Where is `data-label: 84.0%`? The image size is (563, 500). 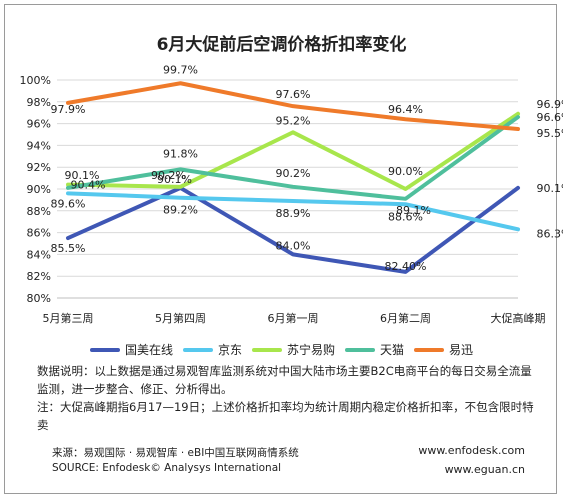
data-label: 84.0% is located at coordinates (293, 245).